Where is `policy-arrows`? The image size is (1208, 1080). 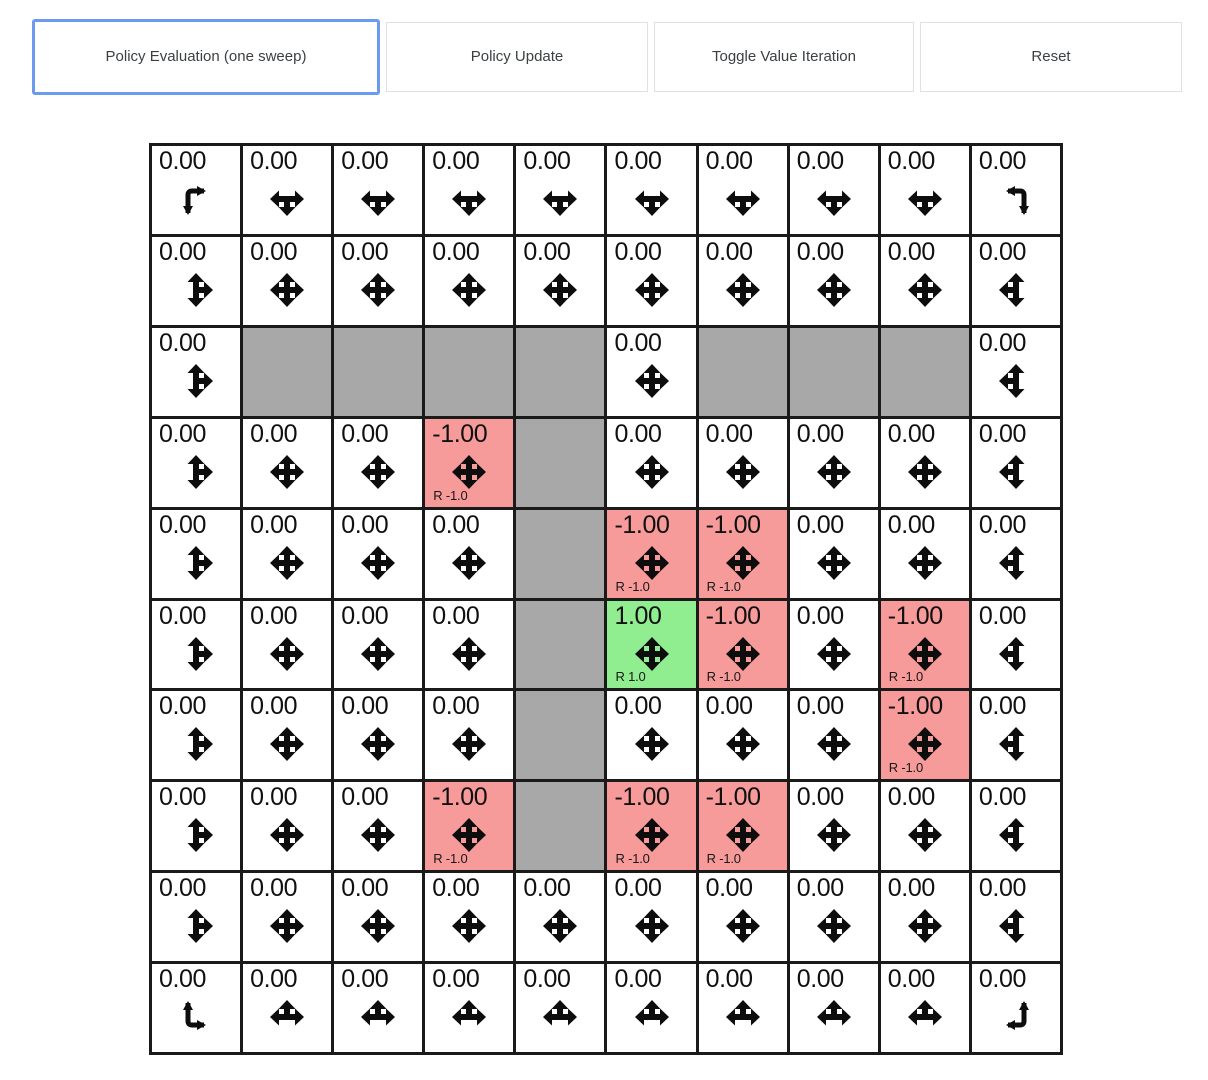
policy-arrows is located at coordinates (1016, 654).